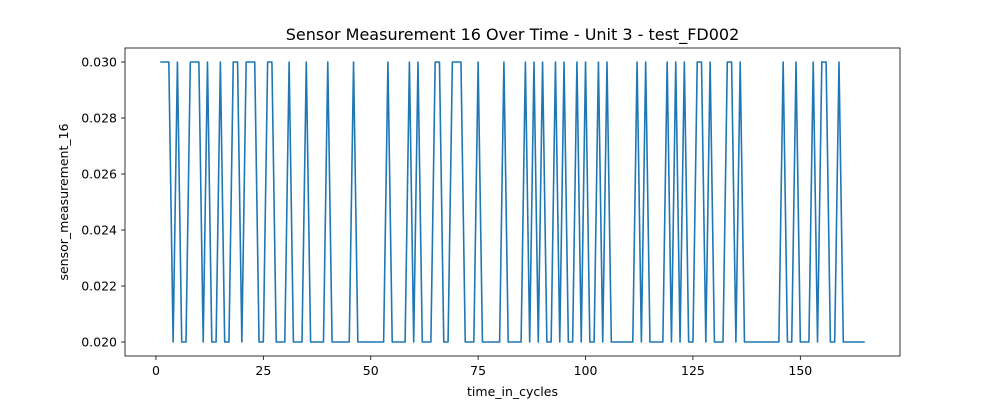 This screenshot has width=1000, height=400. Describe the element at coordinates (586, 370) in the screenshot. I see `x-tick-label: 100` at that location.